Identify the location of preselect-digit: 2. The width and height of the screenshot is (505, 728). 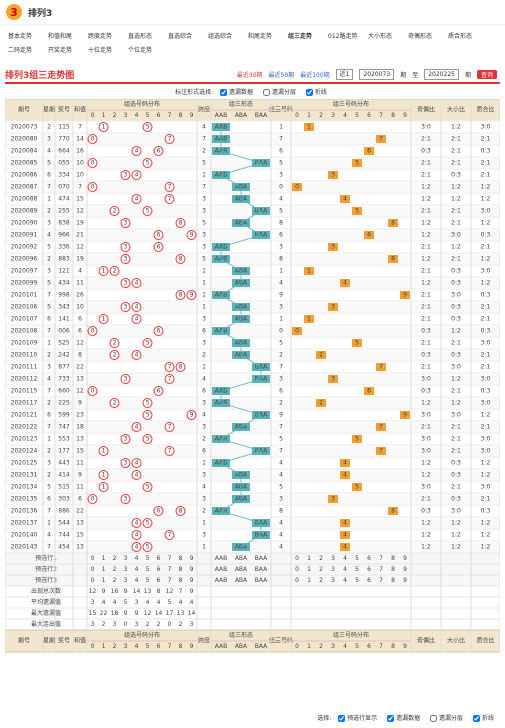
(321, 580).